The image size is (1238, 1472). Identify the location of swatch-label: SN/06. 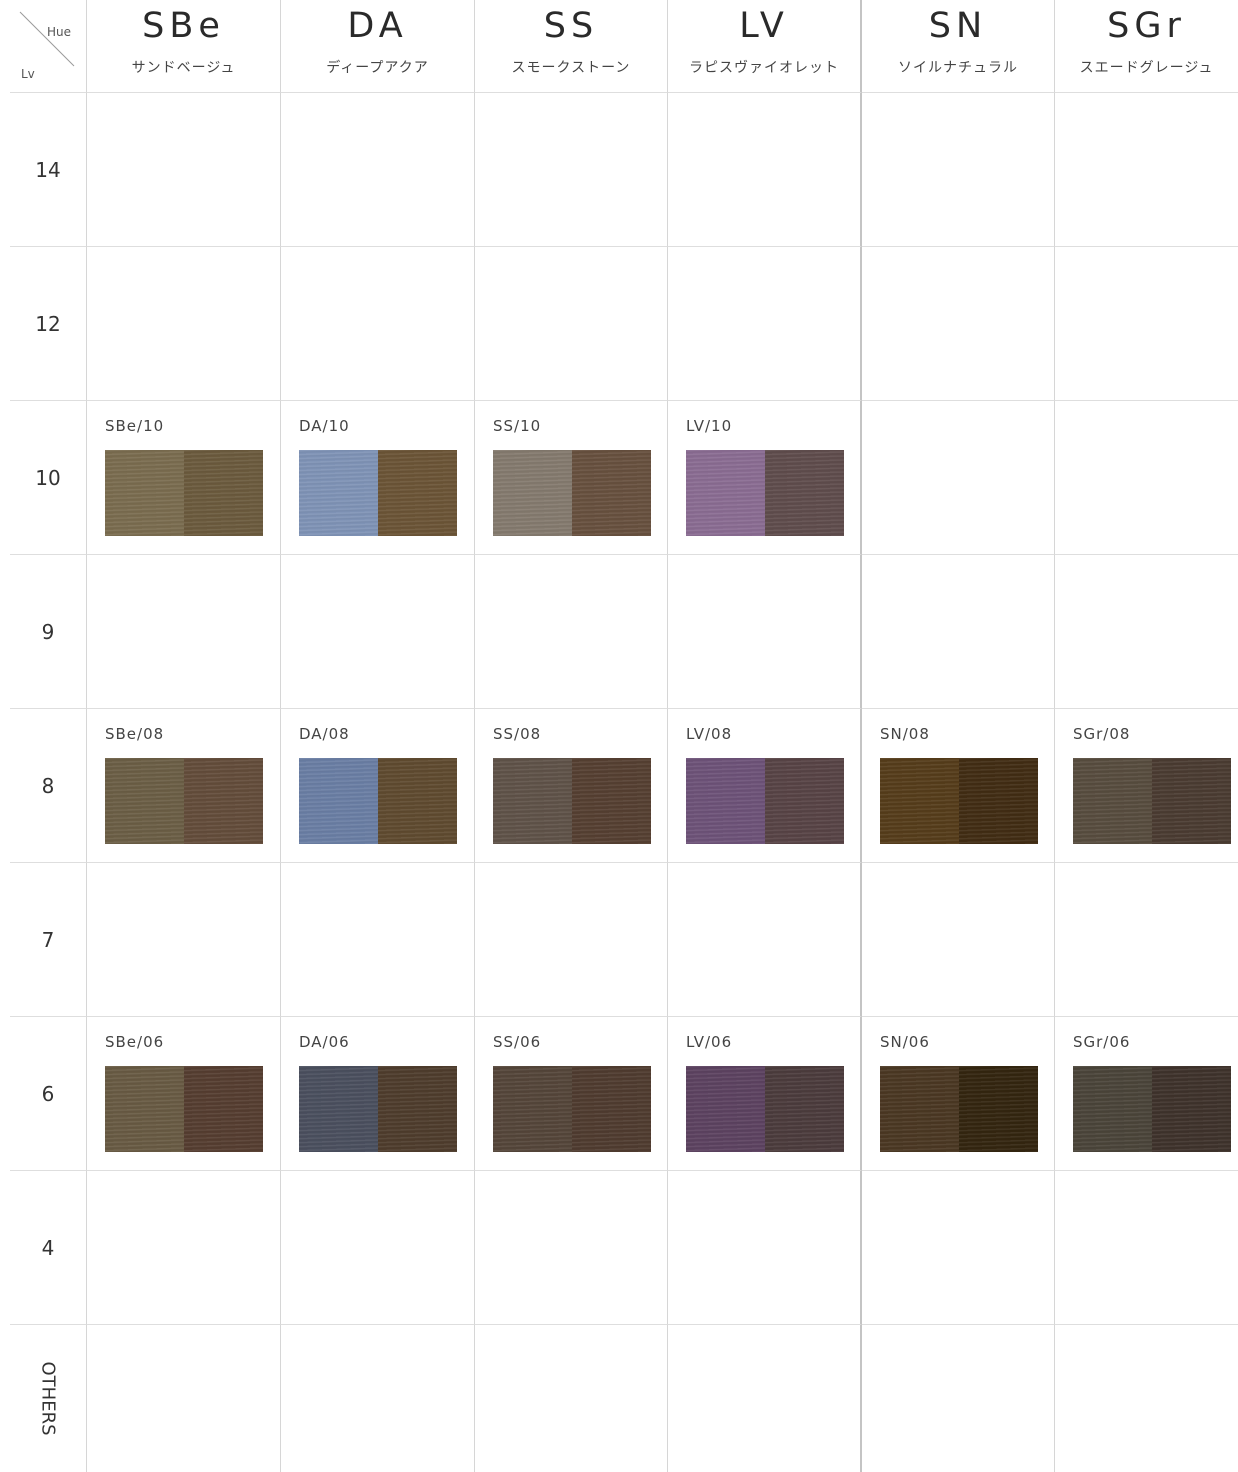
(905, 1042).